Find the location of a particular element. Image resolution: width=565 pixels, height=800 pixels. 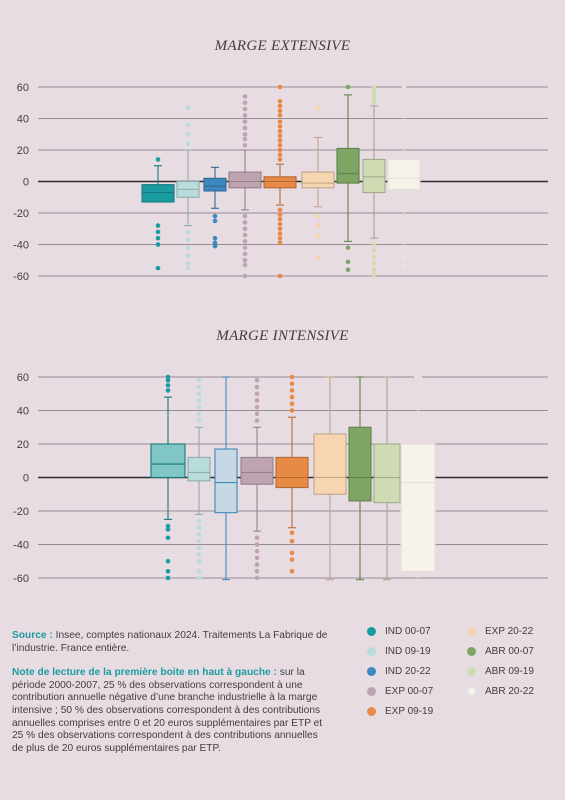

source-label: Source : is located at coordinates (32, 635).